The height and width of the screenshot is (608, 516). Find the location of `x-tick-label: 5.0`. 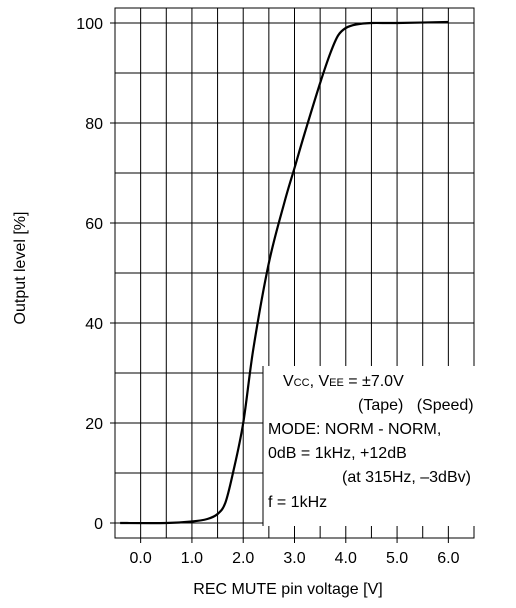

x-tick-label: 5.0 is located at coordinates (397, 558).